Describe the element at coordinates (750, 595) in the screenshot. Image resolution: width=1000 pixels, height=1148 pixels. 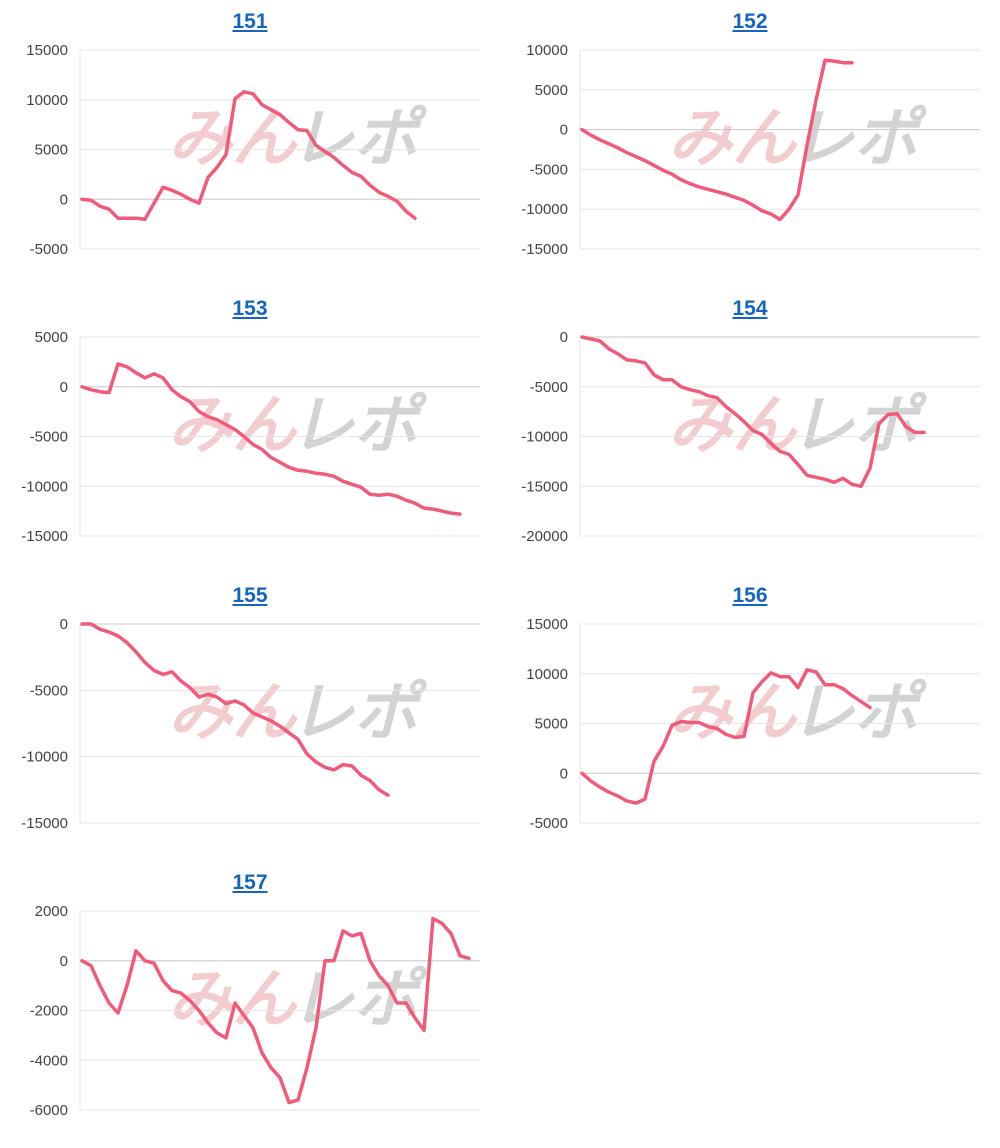
I see `chart-title-link: 156` at that location.